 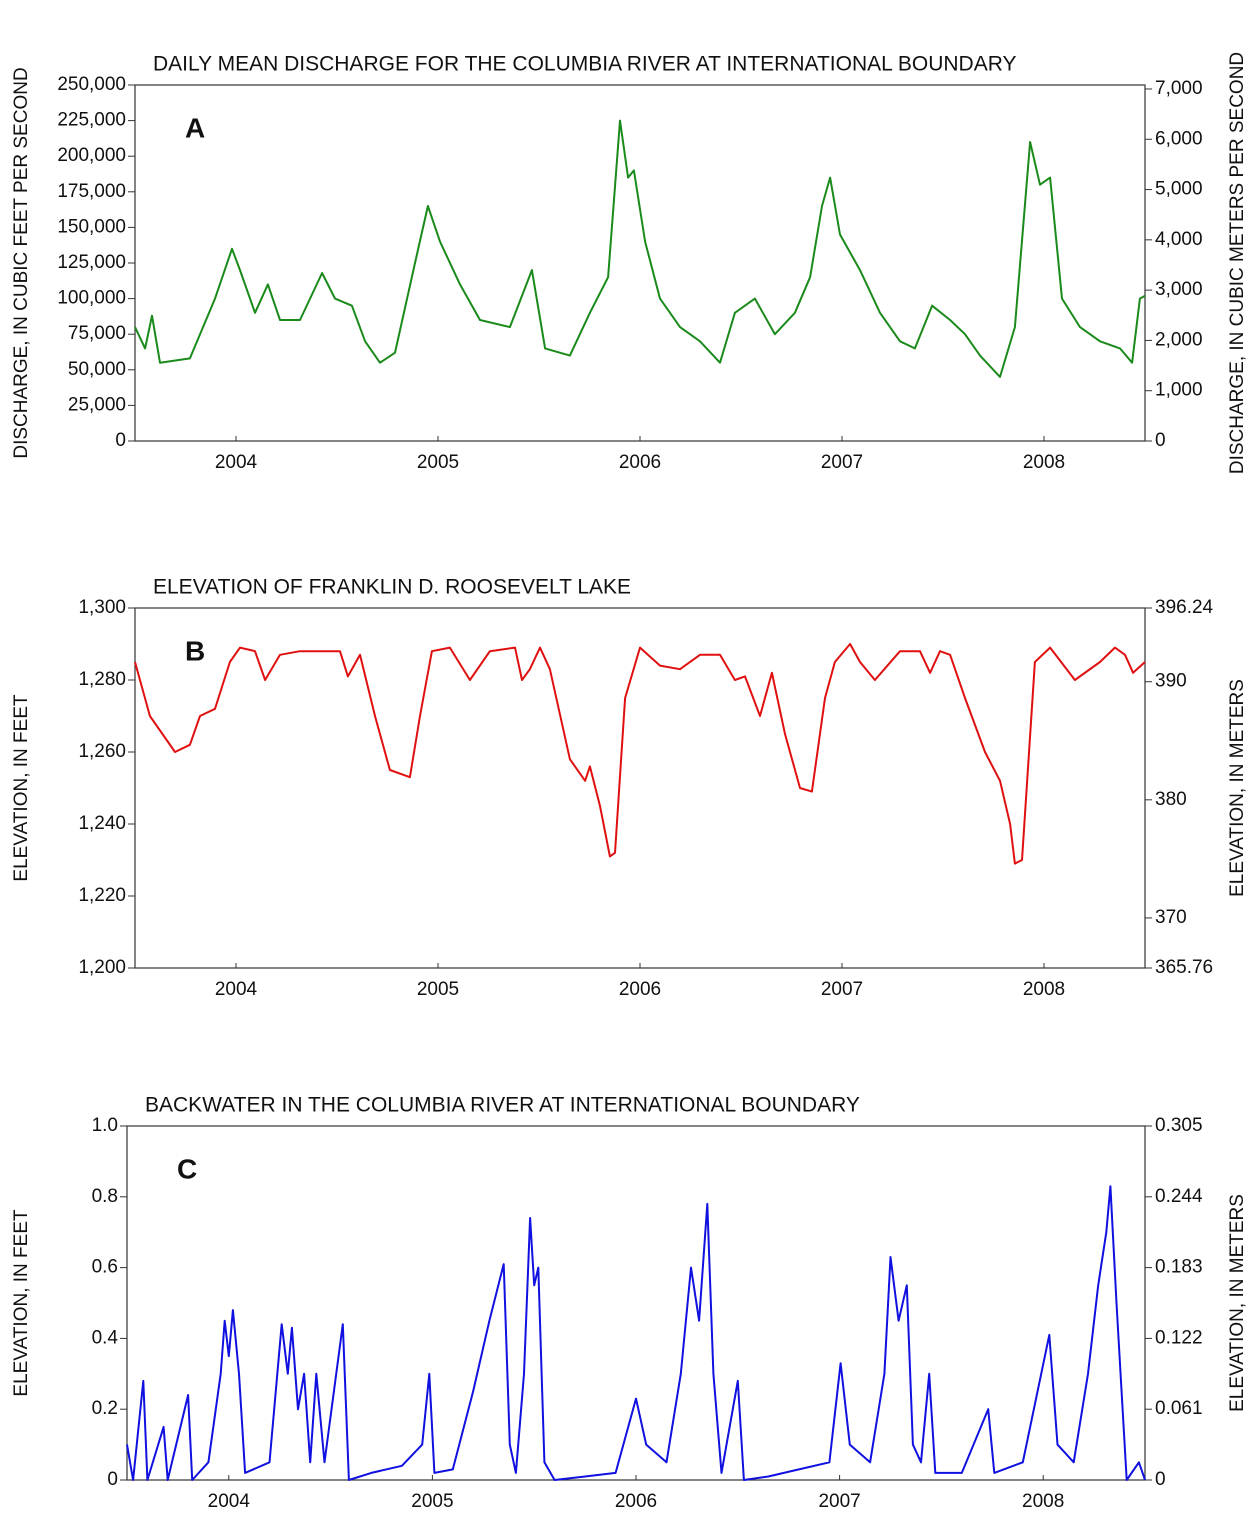 I want to click on y-tick-label: 175,000, so click(x=91, y=191).